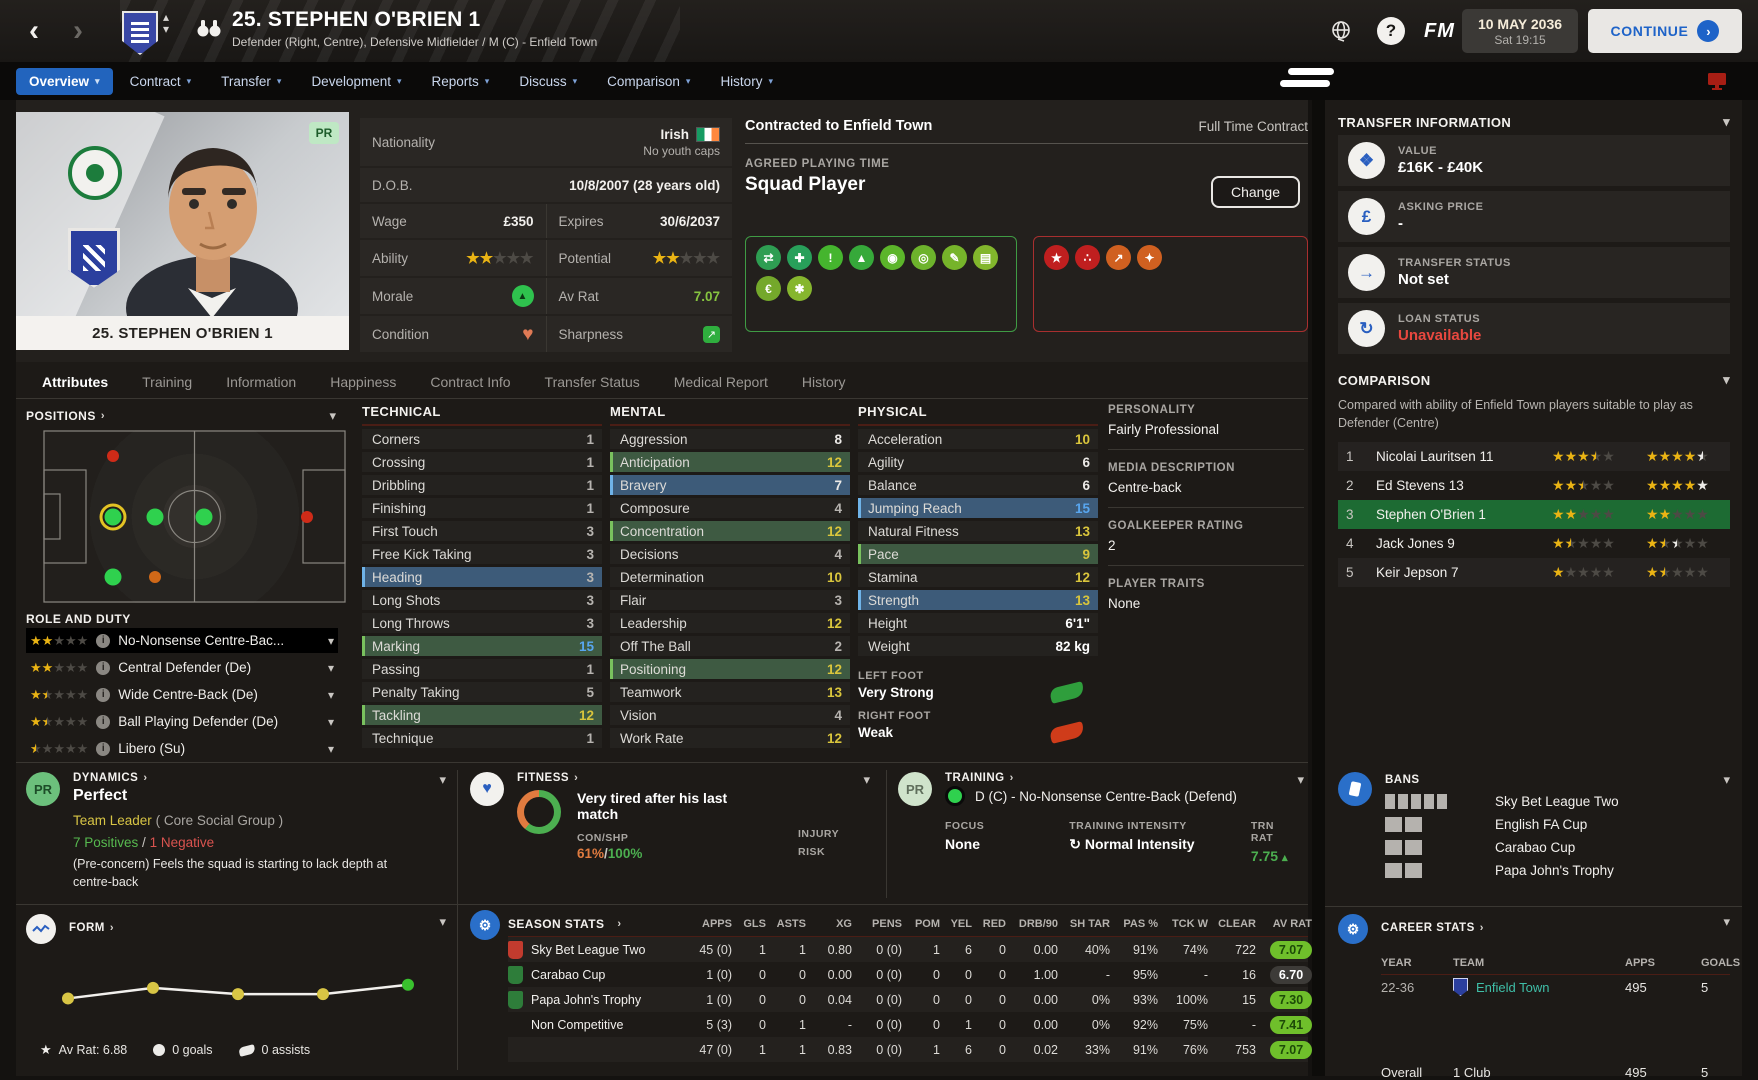 This screenshot has width=1758, height=1080. What do you see at coordinates (461, 81) in the screenshot?
I see `tab-reports: Reports ▾` at bounding box center [461, 81].